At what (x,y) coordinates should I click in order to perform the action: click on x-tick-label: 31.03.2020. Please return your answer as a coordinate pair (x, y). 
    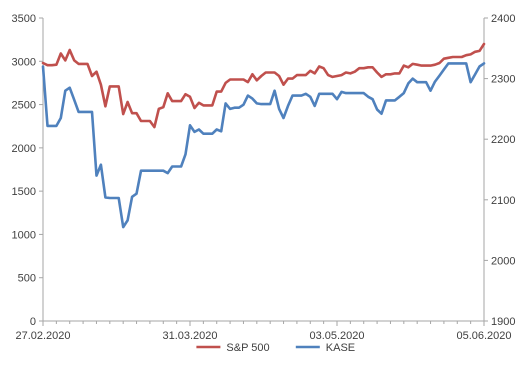
    Looking at the image, I should click on (189, 336).